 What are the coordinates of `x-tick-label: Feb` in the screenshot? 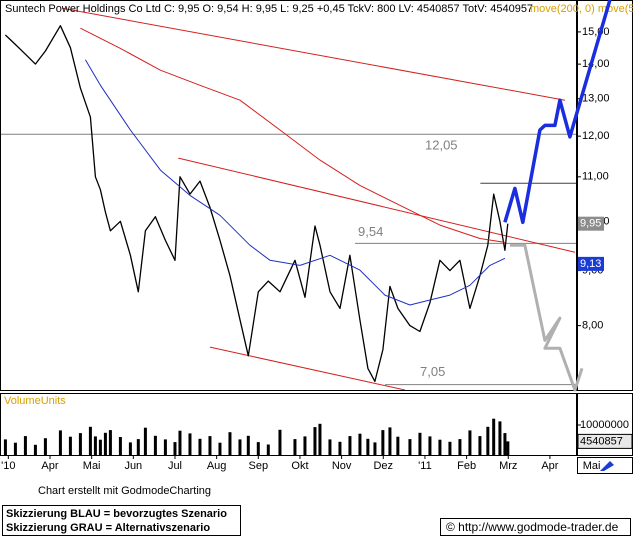 It's located at (466, 466).